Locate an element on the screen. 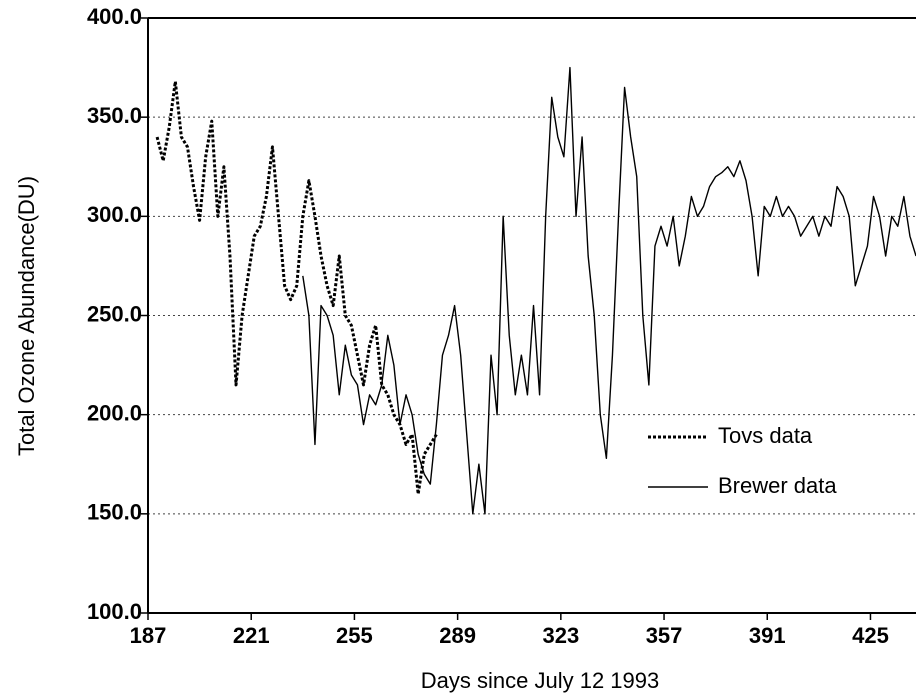 The image size is (916, 700). legend-label: Tovs data is located at coordinates (765, 435).